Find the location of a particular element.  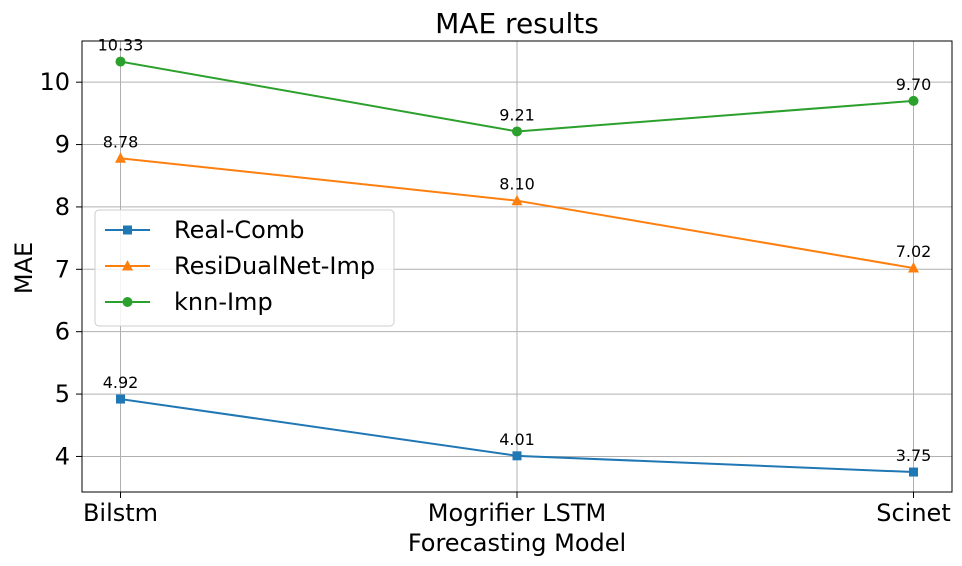

data-label: 9.21 is located at coordinates (517, 114).